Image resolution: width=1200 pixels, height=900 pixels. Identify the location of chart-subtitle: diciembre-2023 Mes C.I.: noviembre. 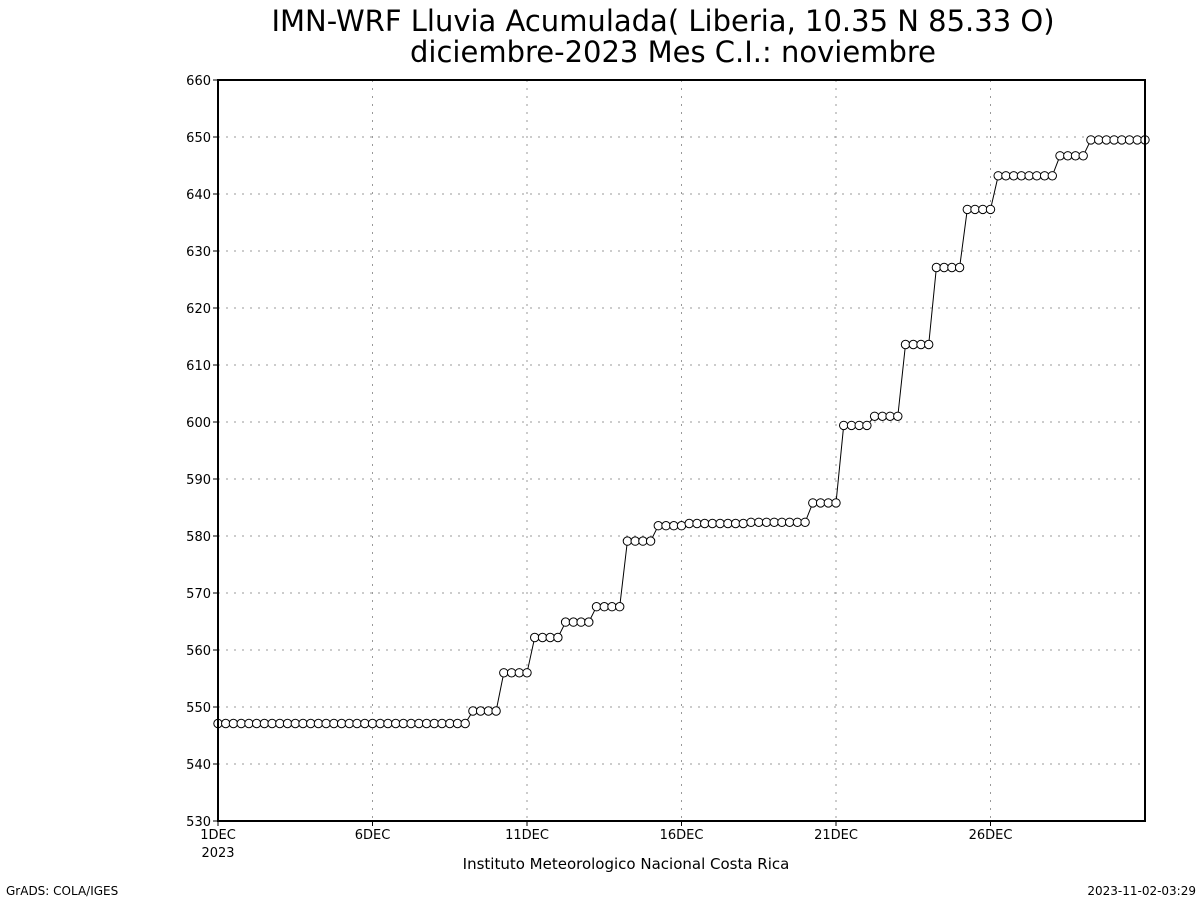
(673, 52).